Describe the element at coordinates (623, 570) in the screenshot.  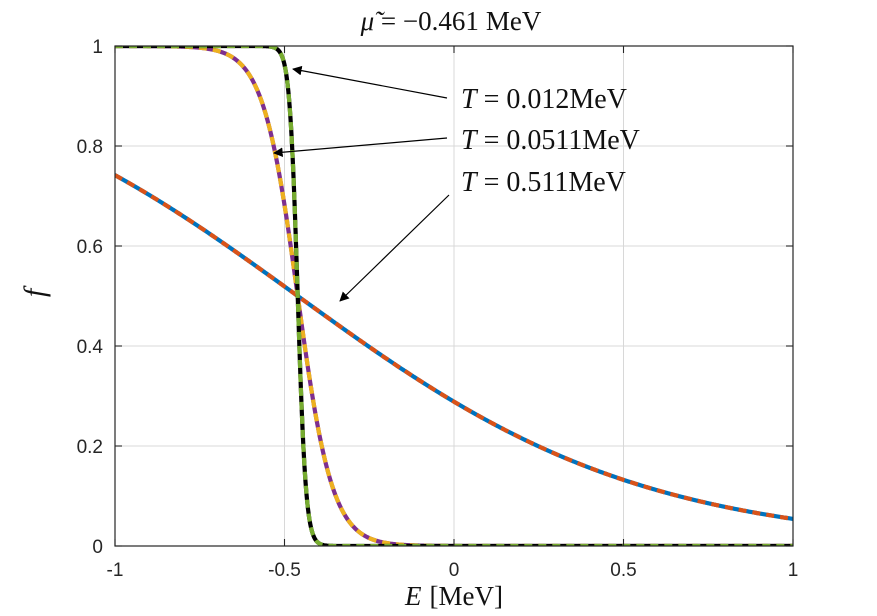
I see `x-tick-label-3: 0.5` at that location.